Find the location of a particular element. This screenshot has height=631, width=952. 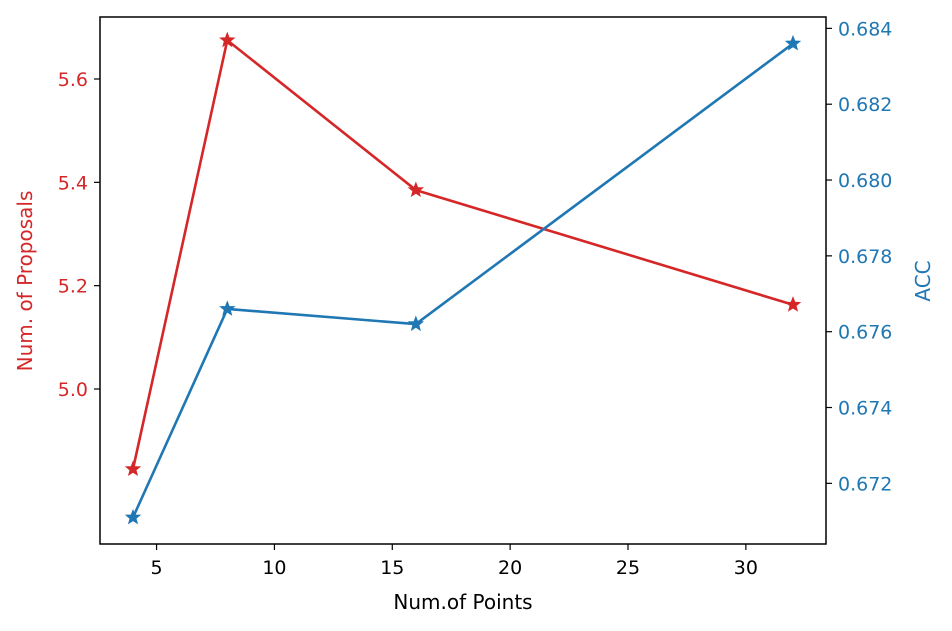

y-right-tick-label: 0.674 is located at coordinates (865, 409).